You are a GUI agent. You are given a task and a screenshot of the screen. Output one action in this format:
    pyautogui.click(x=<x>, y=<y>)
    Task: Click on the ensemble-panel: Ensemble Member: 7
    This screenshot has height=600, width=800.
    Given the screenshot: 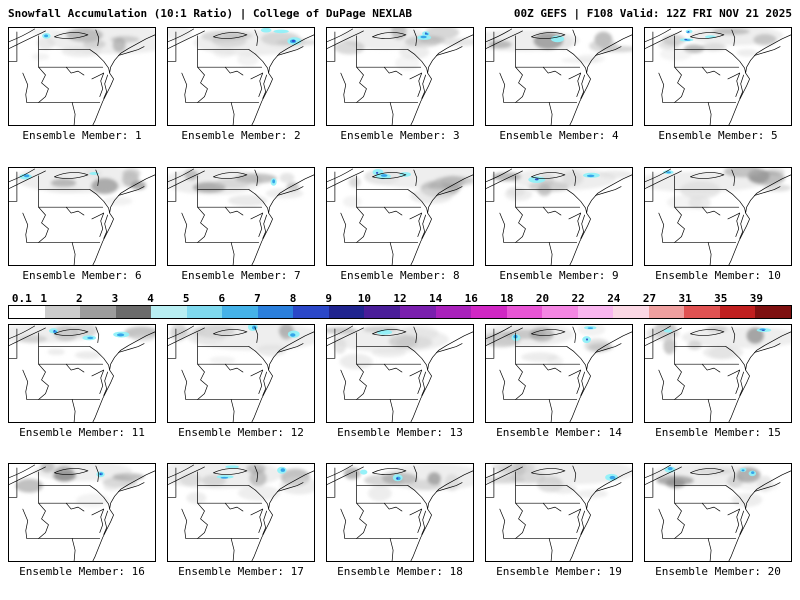 What is the action you would take?
    pyautogui.click(x=241, y=224)
    